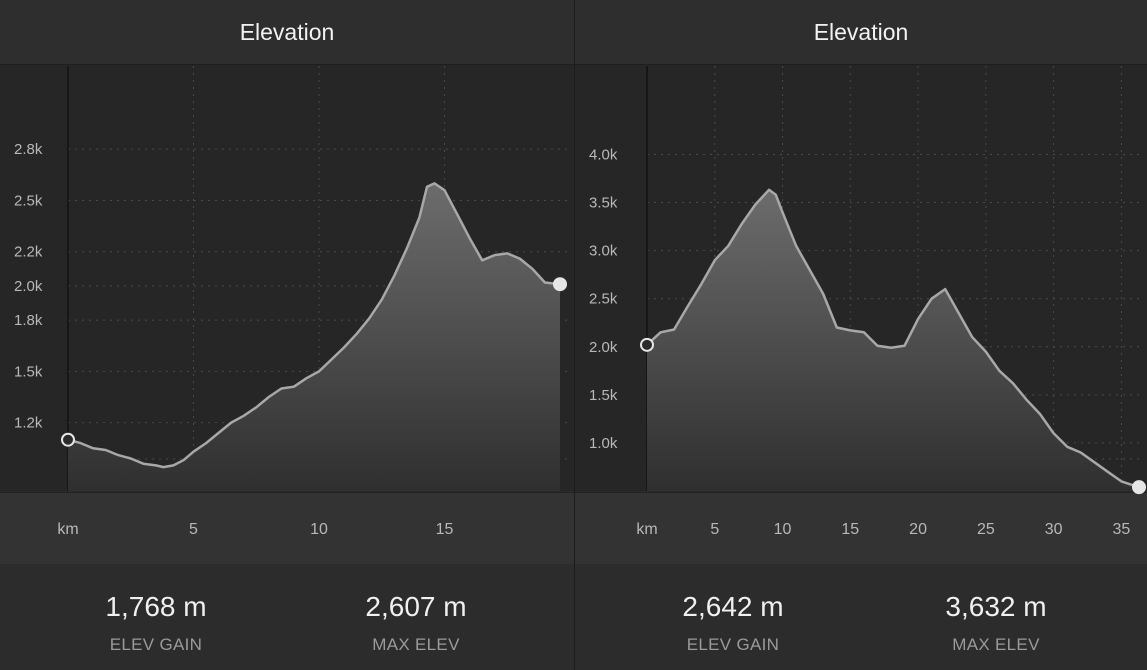 The image size is (1147, 670). Describe the element at coordinates (918, 529) in the screenshot. I see `x-tick-label: 20` at that location.